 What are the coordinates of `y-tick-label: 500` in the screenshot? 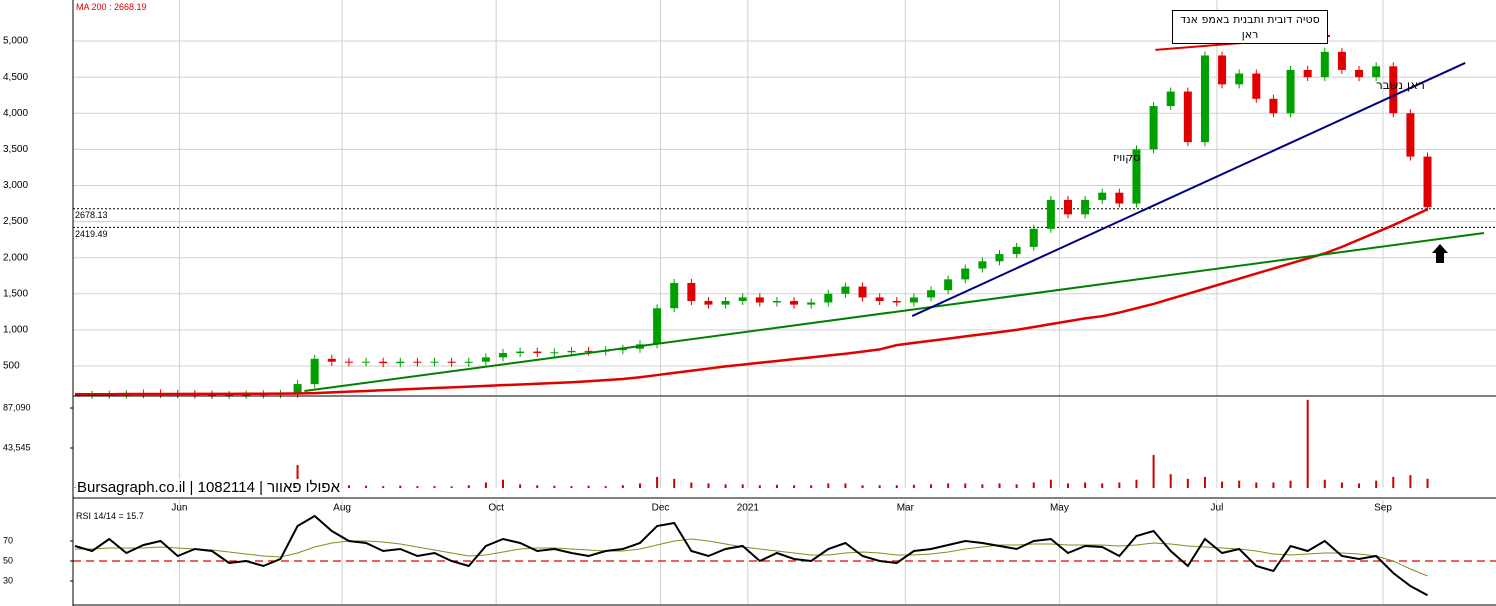 It's located at (11, 366).